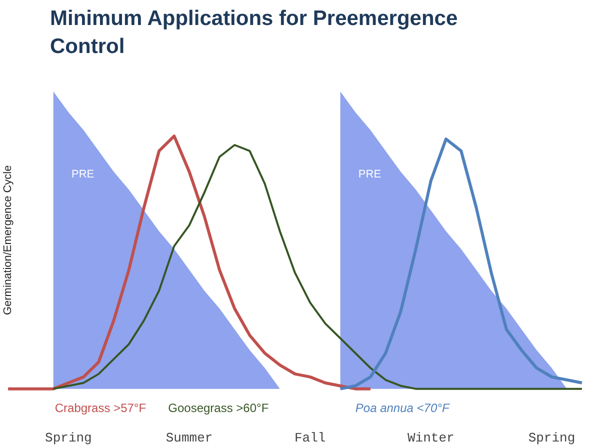  What do you see at coordinates (218, 408) in the screenshot?
I see `text: Goosegrass >60°F` at bounding box center [218, 408].